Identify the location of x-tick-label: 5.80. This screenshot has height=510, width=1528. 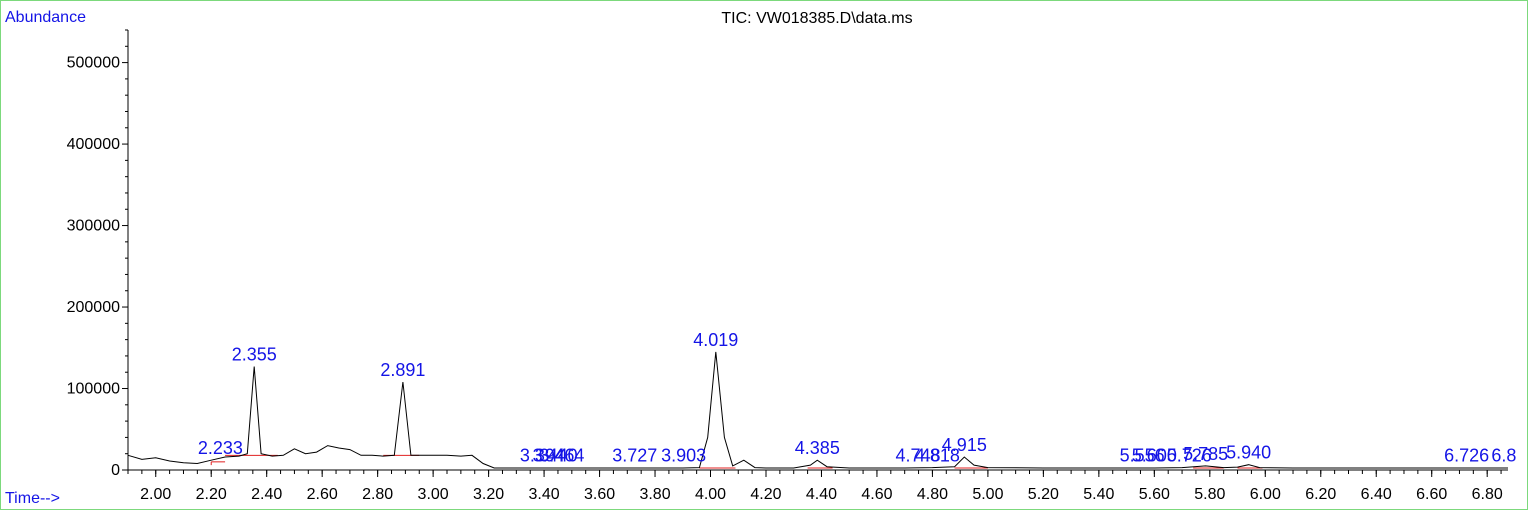
(1209, 494).